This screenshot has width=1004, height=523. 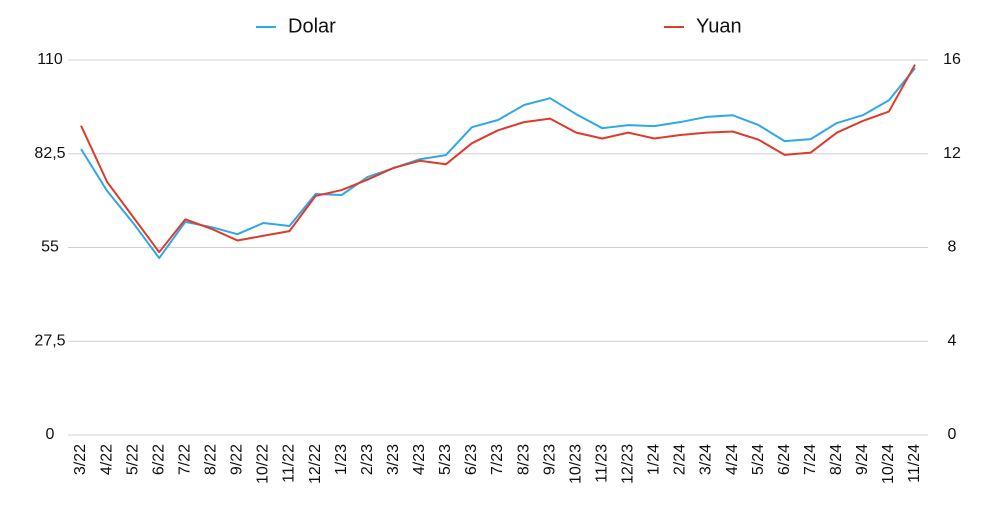 I want to click on x-tick-label: 10/23, so click(x=575, y=464).